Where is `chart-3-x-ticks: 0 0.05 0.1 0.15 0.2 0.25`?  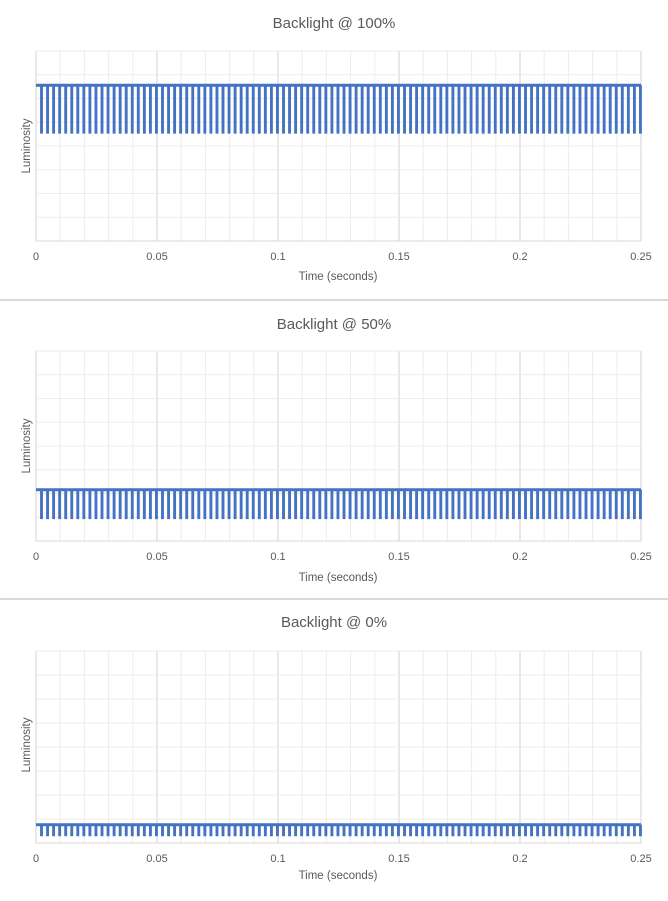
chart-3-x-ticks: 0 0.05 0.1 0.15 0.2 0.25 is located at coordinates (342, 859).